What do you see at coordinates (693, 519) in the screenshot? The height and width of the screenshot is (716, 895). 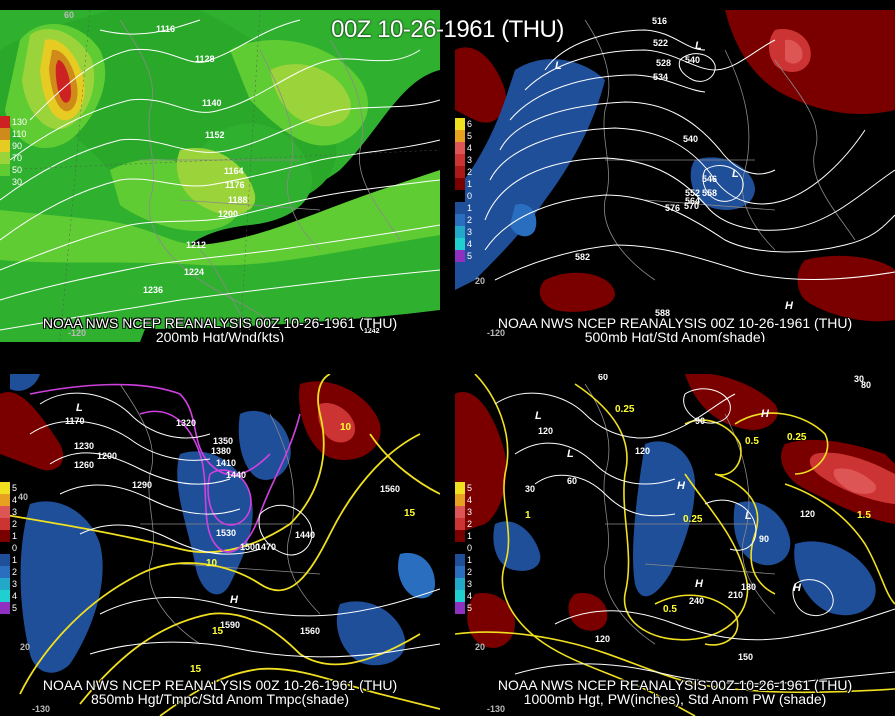 I see `pw-label: 0.25` at bounding box center [693, 519].